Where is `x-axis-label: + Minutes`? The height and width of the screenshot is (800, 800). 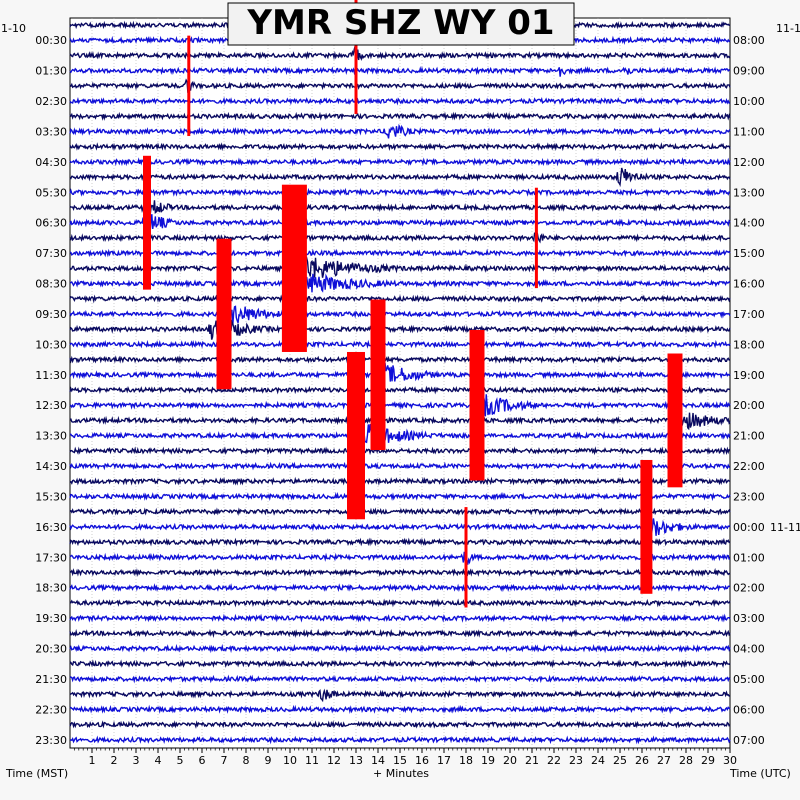
x-axis-label: + Minutes is located at coordinates (401, 773).